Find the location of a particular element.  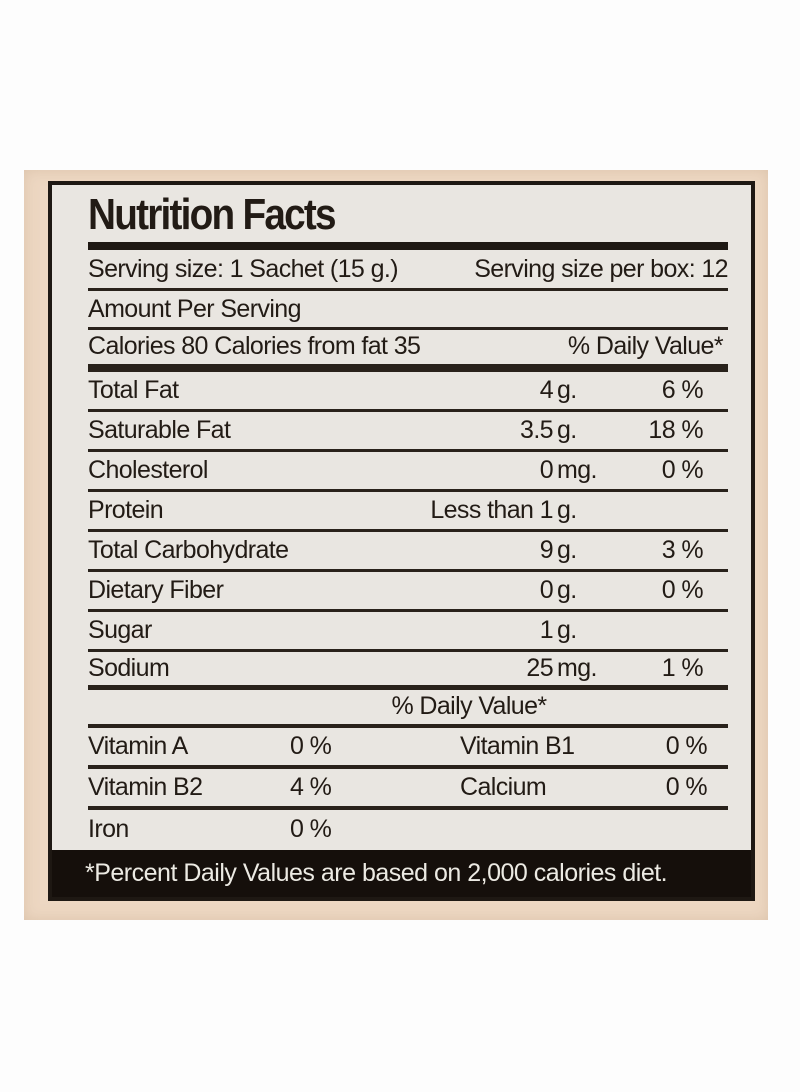

nutrient-name: Total Carbohydrate is located at coordinates (188, 550).